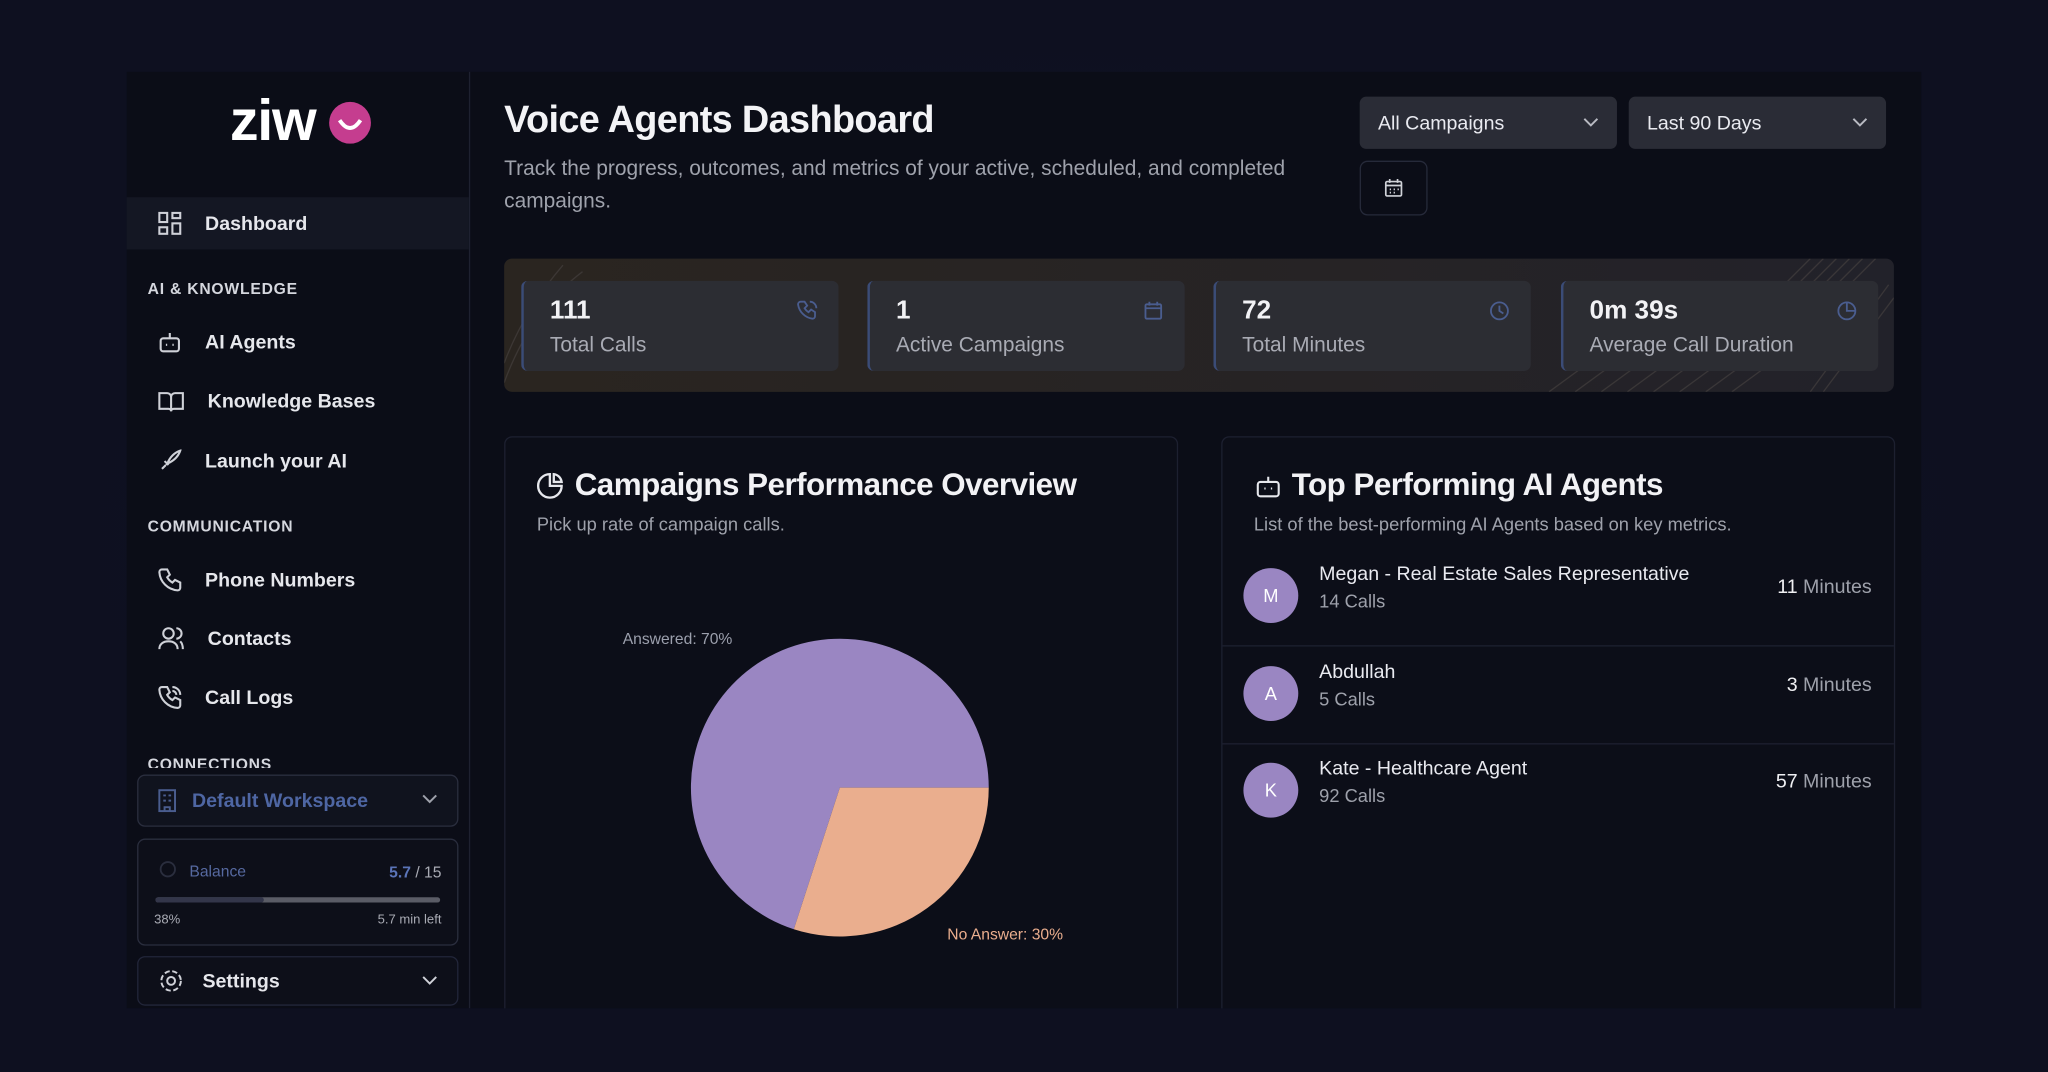 The image size is (2048, 1072). I want to click on nav-item: Phone Numbers, so click(298, 580).